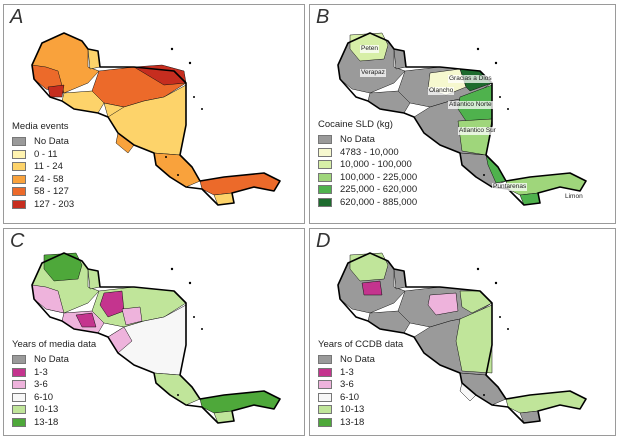  I want to click on legend-title: Years of media data, so click(54, 344).